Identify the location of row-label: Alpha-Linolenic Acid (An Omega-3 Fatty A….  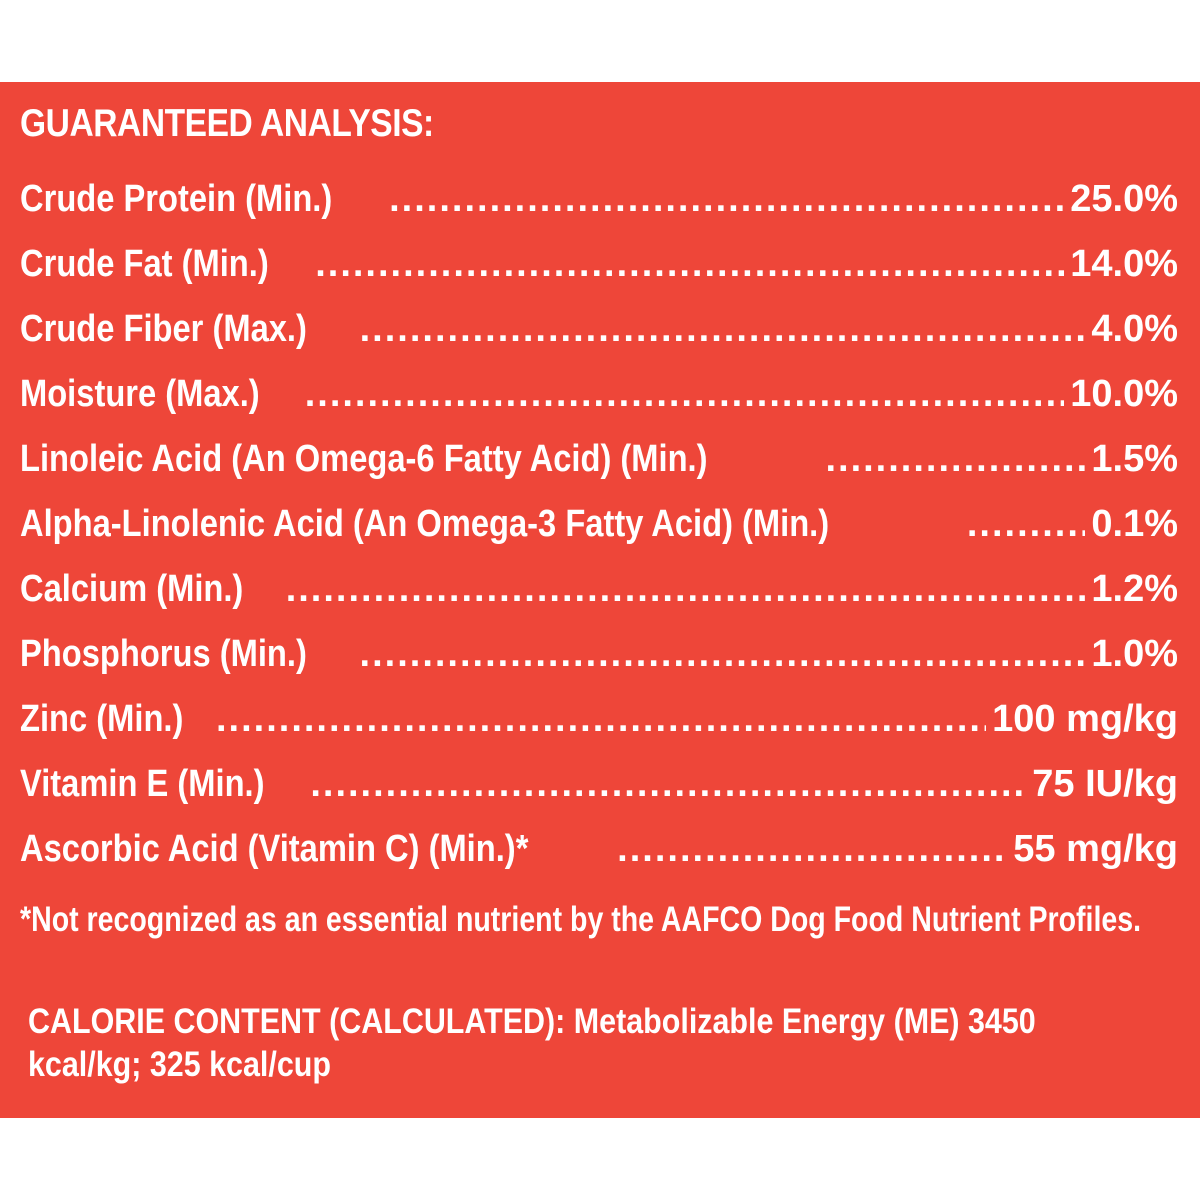
(425, 524).